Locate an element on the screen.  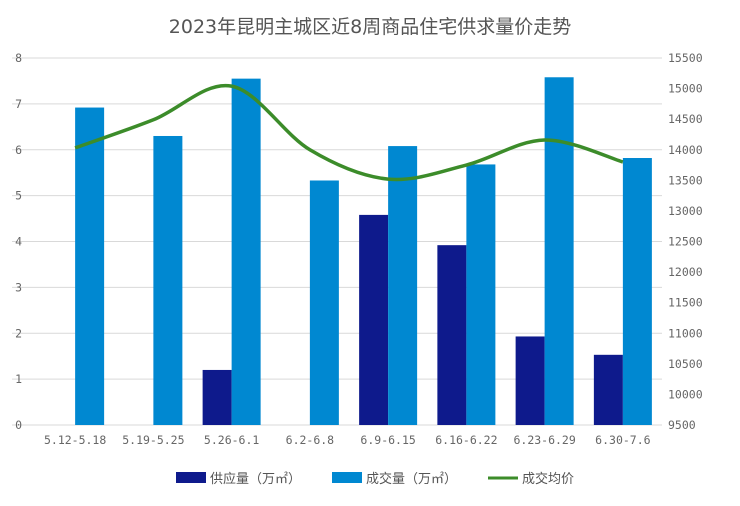
x-tick-label: 6.30-7.6 is located at coordinates (622, 440).